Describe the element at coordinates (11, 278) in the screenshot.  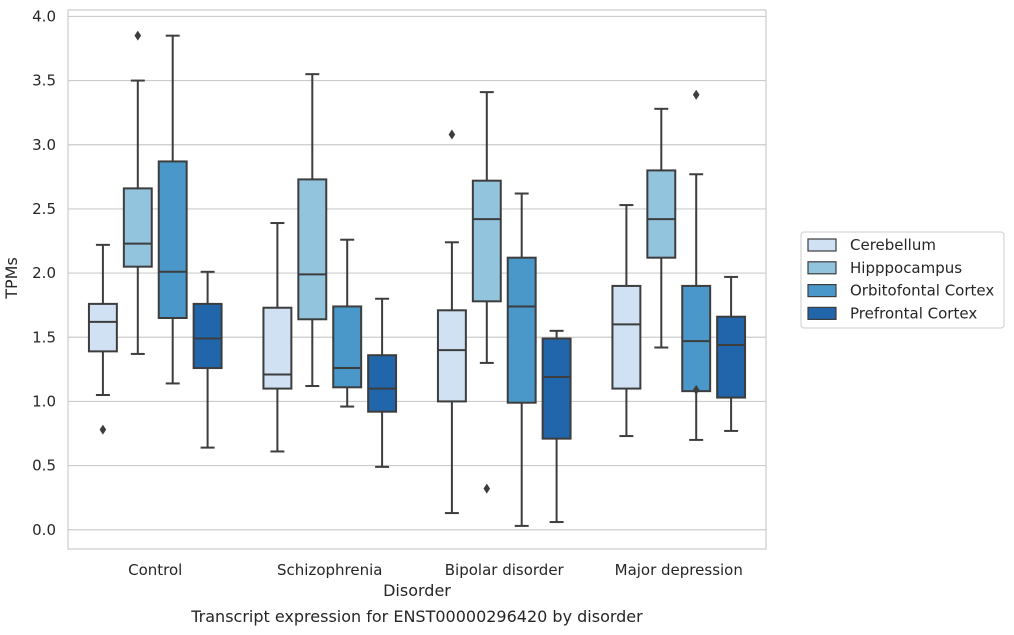
I see `y-axis-label: TPMs` at that location.